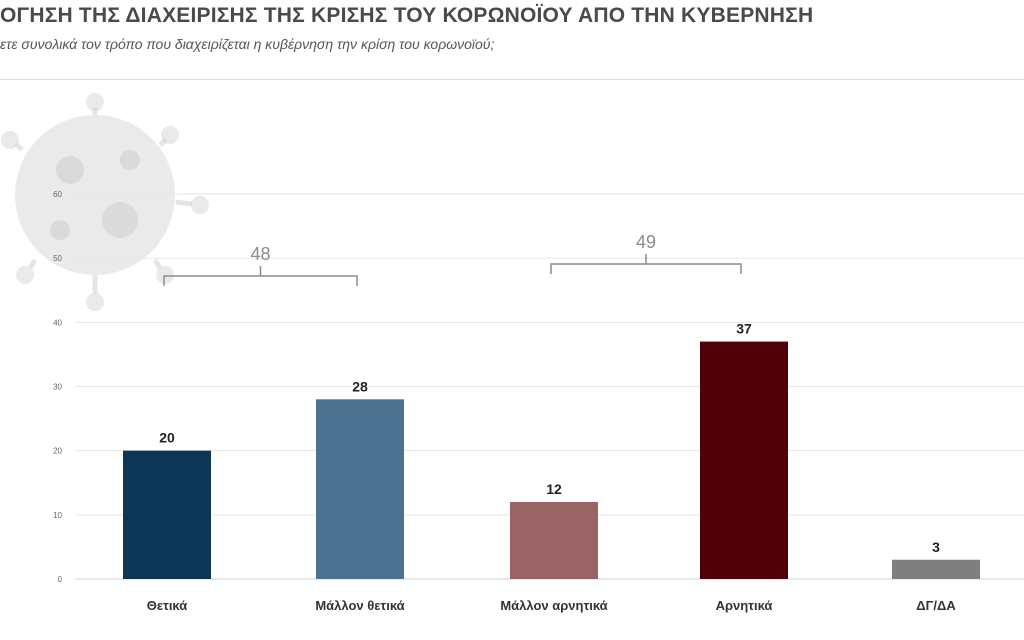 This screenshot has width=1024, height=640. What do you see at coordinates (452, 259) in the screenshot?
I see `group-brackets: 48 49` at bounding box center [452, 259].